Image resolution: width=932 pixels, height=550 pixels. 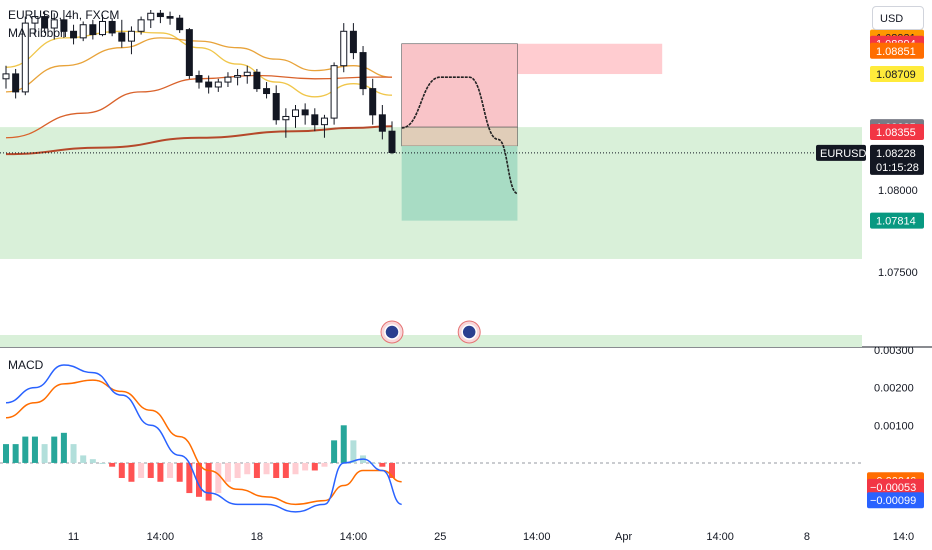 What do you see at coordinates (897, 168) in the screenshot?
I see `countdown-label: 01:15:28` at bounding box center [897, 168].